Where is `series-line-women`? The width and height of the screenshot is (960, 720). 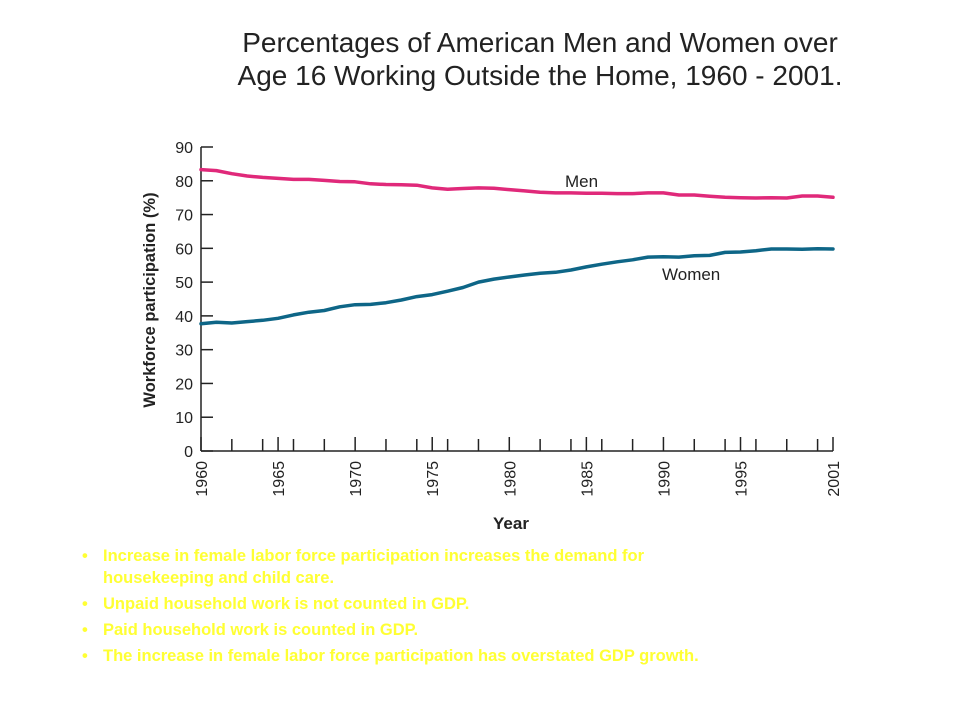 series-line-women is located at coordinates (517, 286).